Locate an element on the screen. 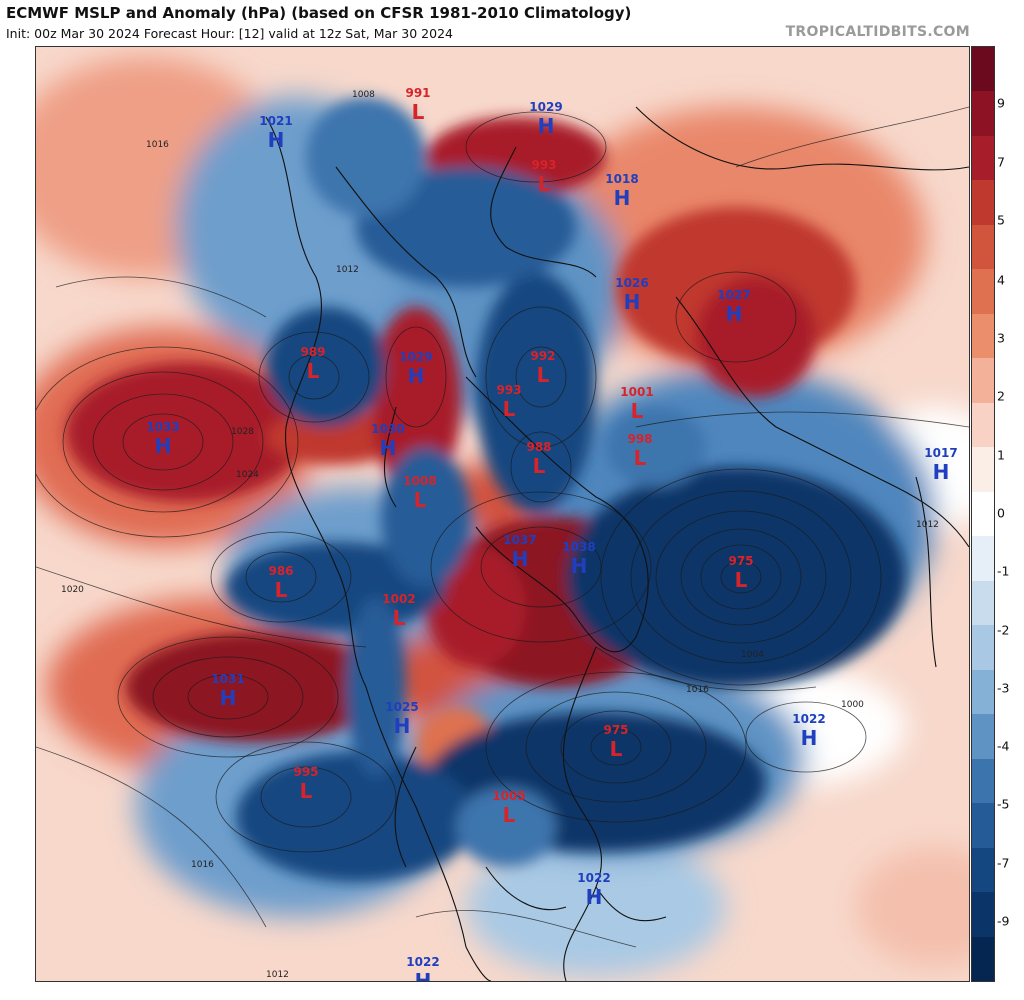  colorbar-tick-label: 7 is located at coordinates (1001, 162).